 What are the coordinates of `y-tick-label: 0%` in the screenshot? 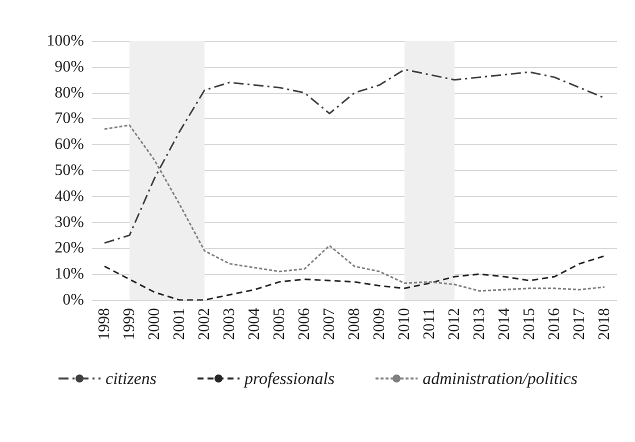 It's located at (73, 300).